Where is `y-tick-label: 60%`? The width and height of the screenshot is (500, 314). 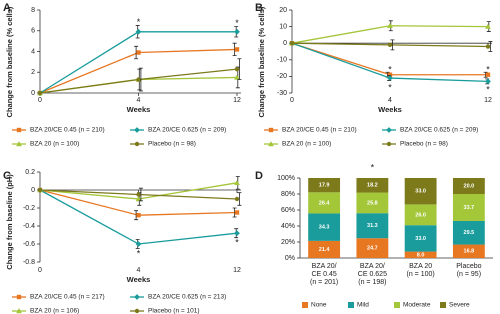
y-tick-label: 60% is located at coordinates (288, 210).